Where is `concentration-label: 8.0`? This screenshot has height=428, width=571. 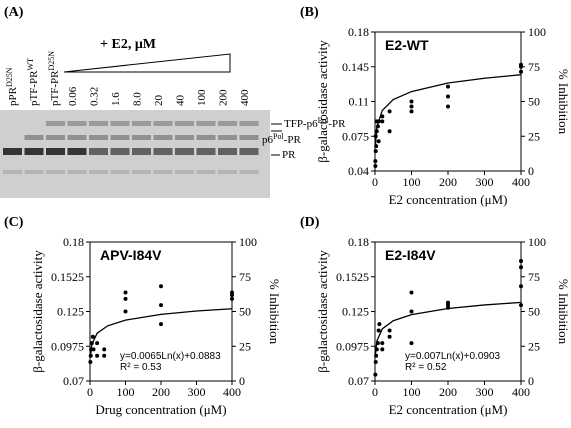
concentration-label: 8.0 is located at coordinates (138, 99).